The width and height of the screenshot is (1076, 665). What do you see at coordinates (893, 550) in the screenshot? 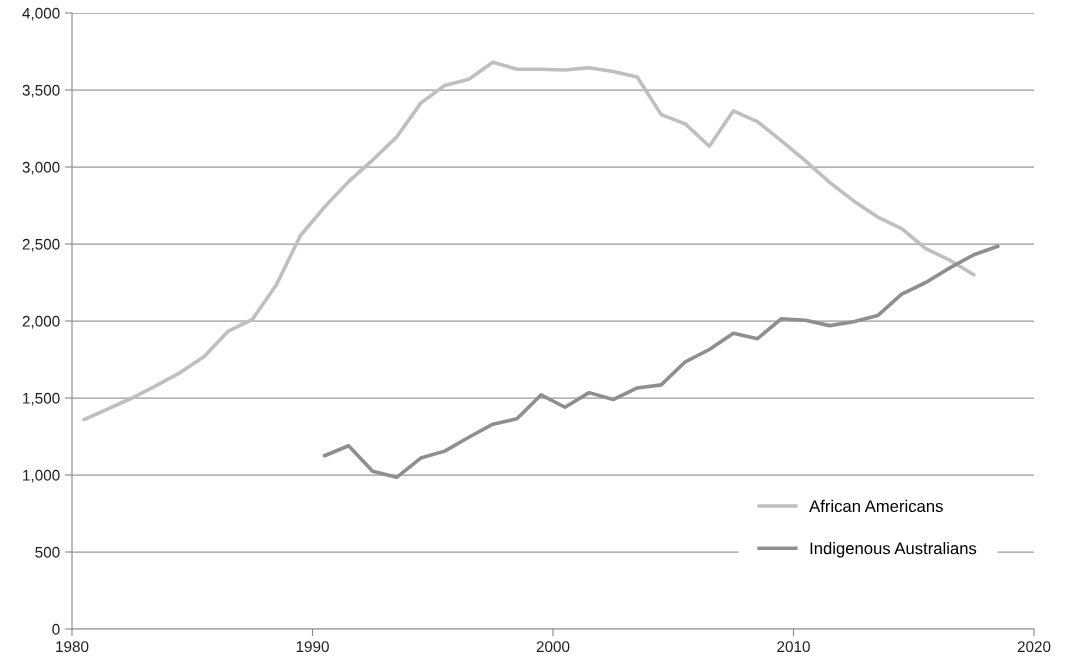
I see `legend-label: Indigenous Australians` at bounding box center [893, 550].